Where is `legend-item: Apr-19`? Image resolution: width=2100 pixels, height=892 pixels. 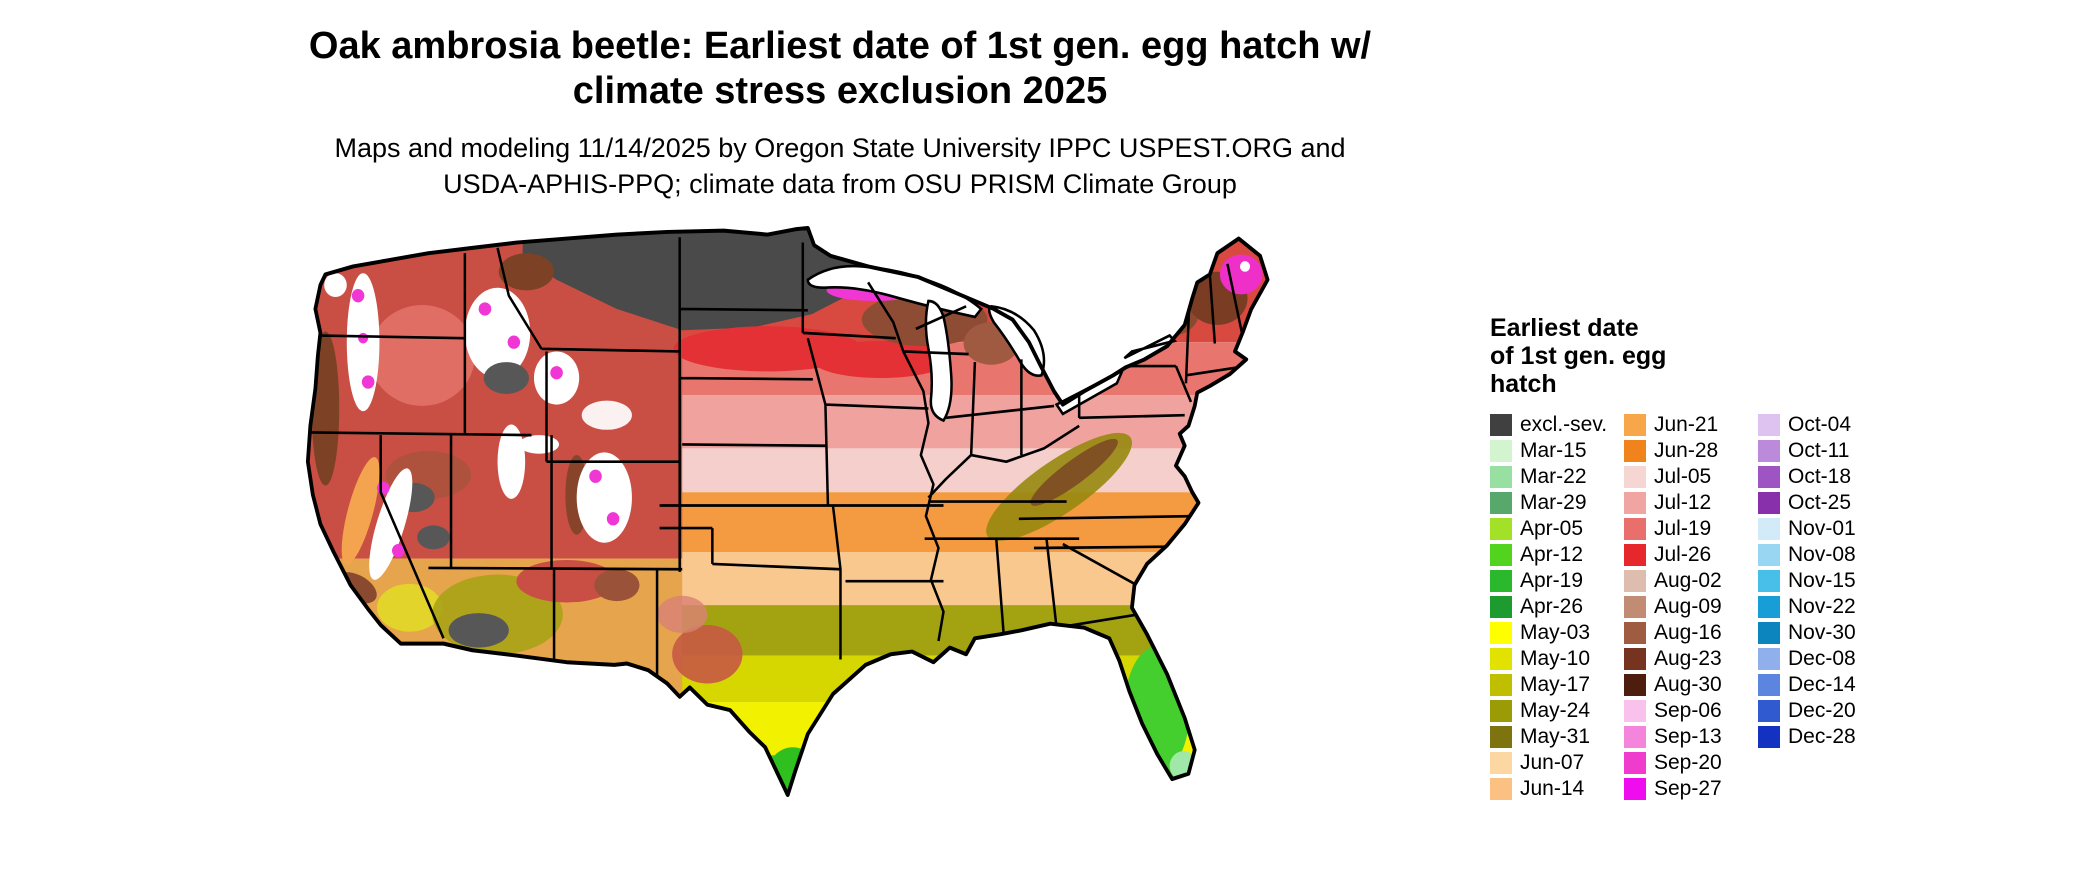
legend-item: Apr-19 is located at coordinates (1557, 581).